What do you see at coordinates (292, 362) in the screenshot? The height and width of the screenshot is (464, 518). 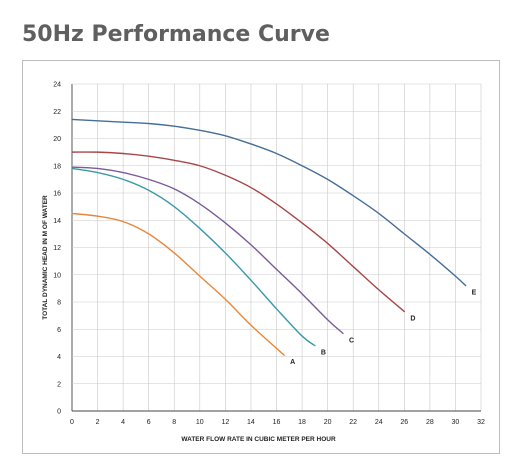 I see `curve-label-a: A` at bounding box center [292, 362].